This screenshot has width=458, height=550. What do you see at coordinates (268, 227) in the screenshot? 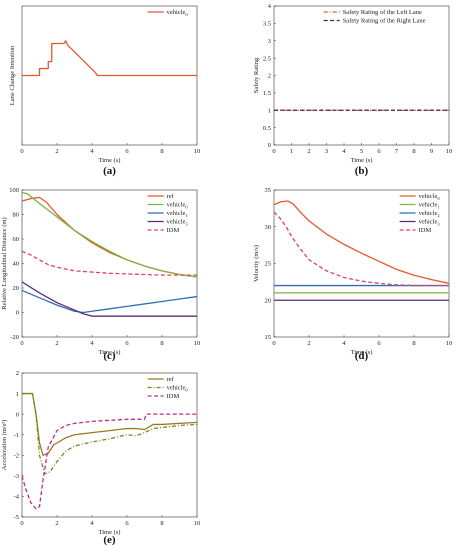
I see `y-tick-label: 30` at bounding box center [268, 227].